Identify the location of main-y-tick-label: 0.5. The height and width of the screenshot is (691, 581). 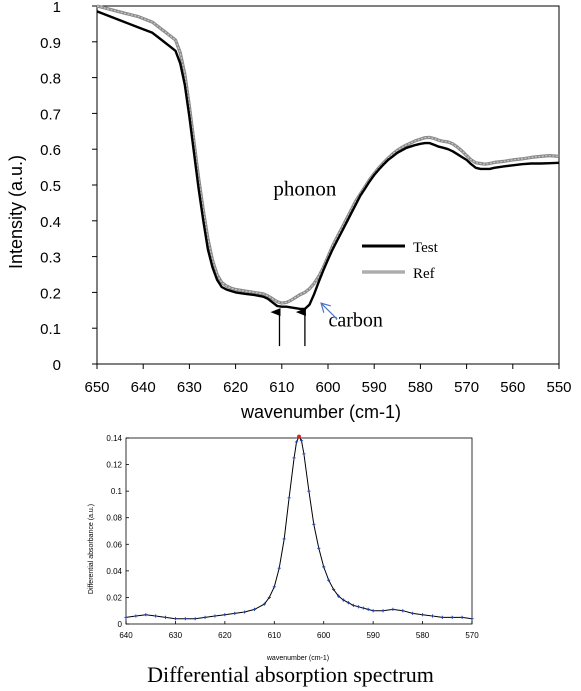
(50, 186).